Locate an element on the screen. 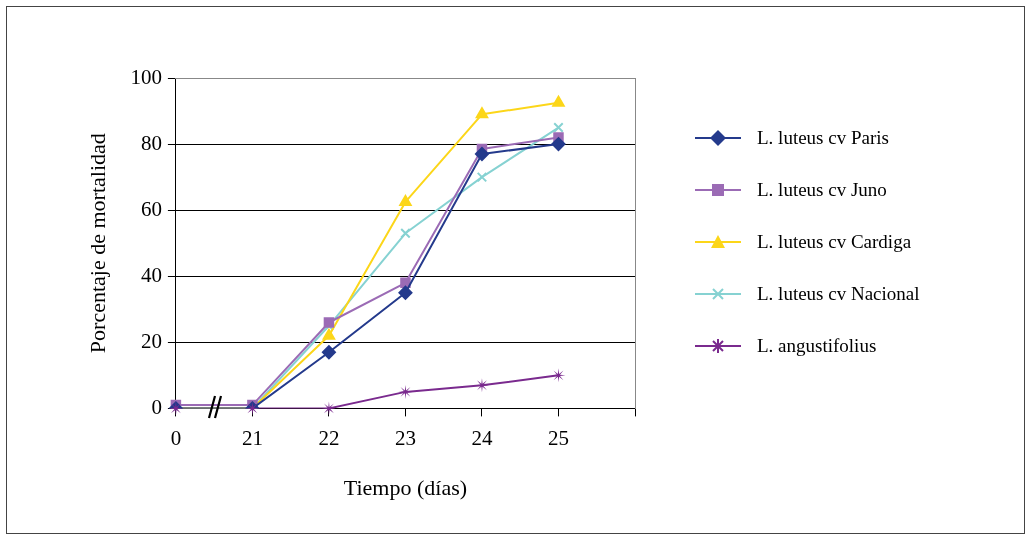  legend-label: L. luteus cv Cardiga is located at coordinates (834, 242).